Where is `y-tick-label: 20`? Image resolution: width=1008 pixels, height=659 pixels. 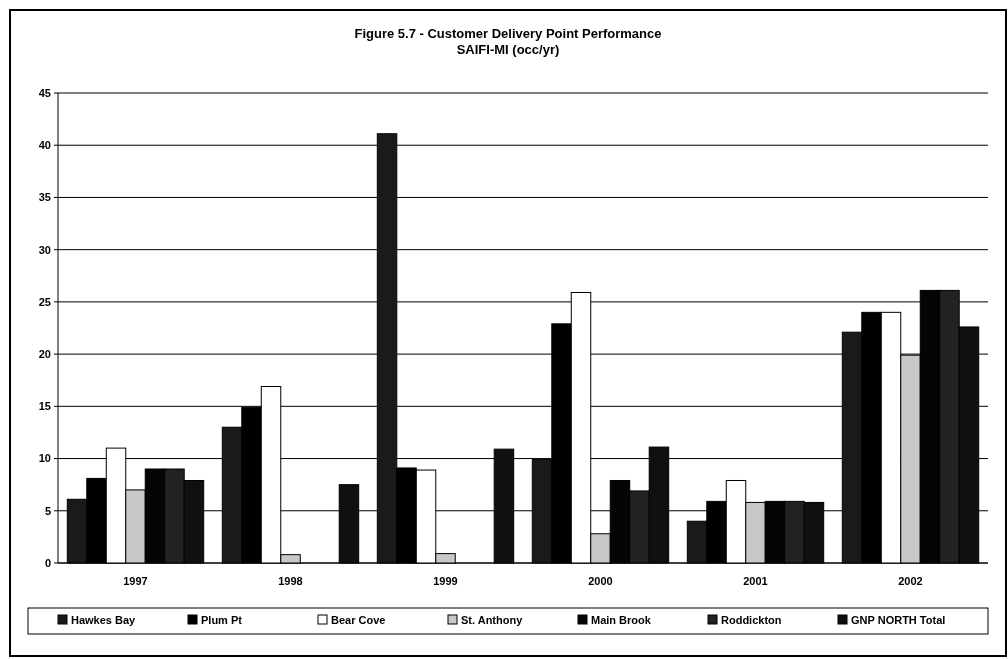 y-tick-label: 20 is located at coordinates (44, 353).